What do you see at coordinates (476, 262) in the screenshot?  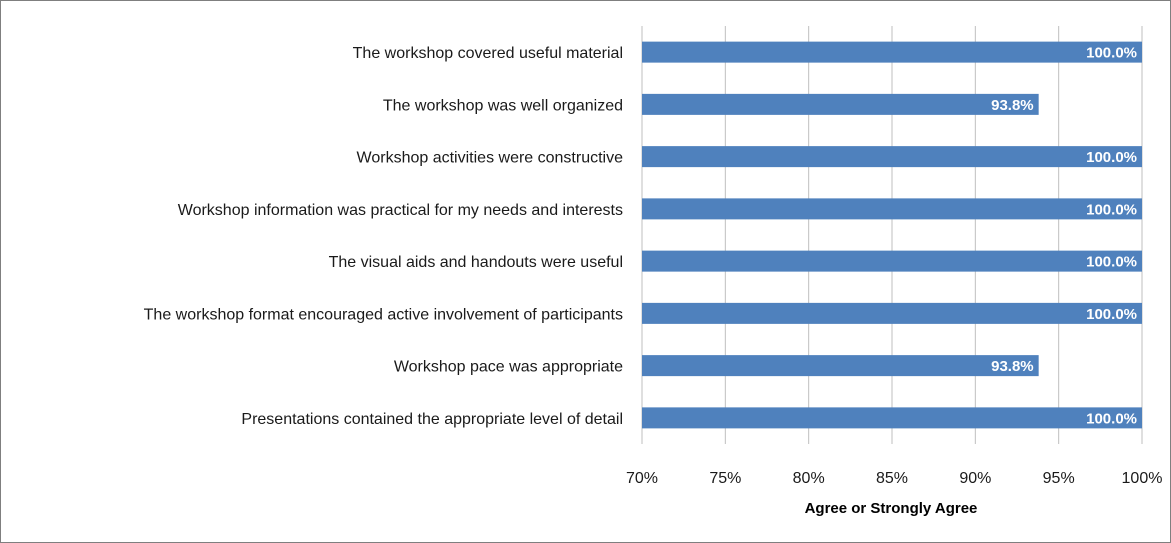 I see `category-label: The visual aids and handouts were useful` at bounding box center [476, 262].